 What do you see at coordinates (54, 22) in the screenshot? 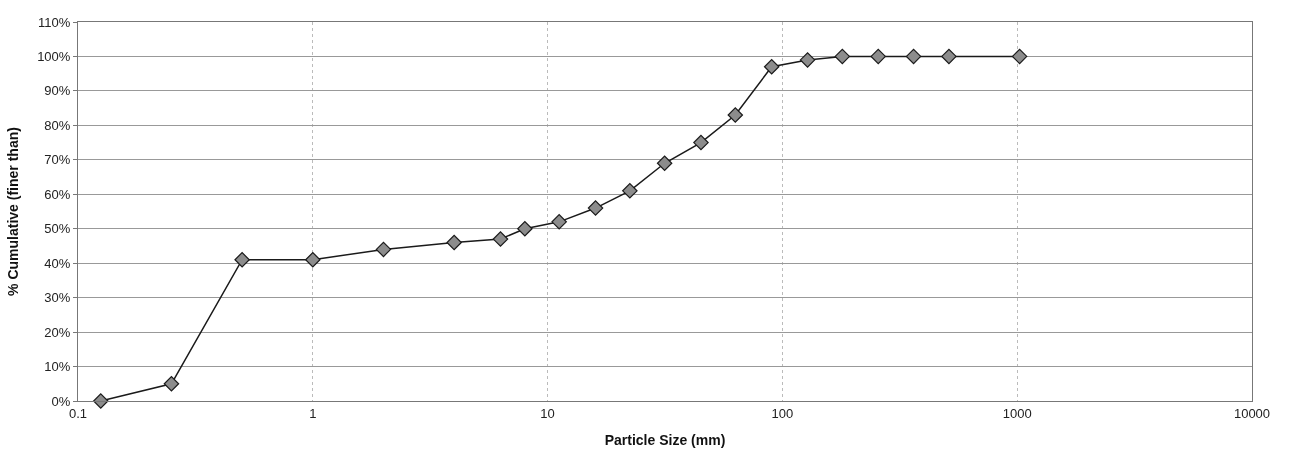
I see `y-tick-label: 110%` at bounding box center [54, 22].